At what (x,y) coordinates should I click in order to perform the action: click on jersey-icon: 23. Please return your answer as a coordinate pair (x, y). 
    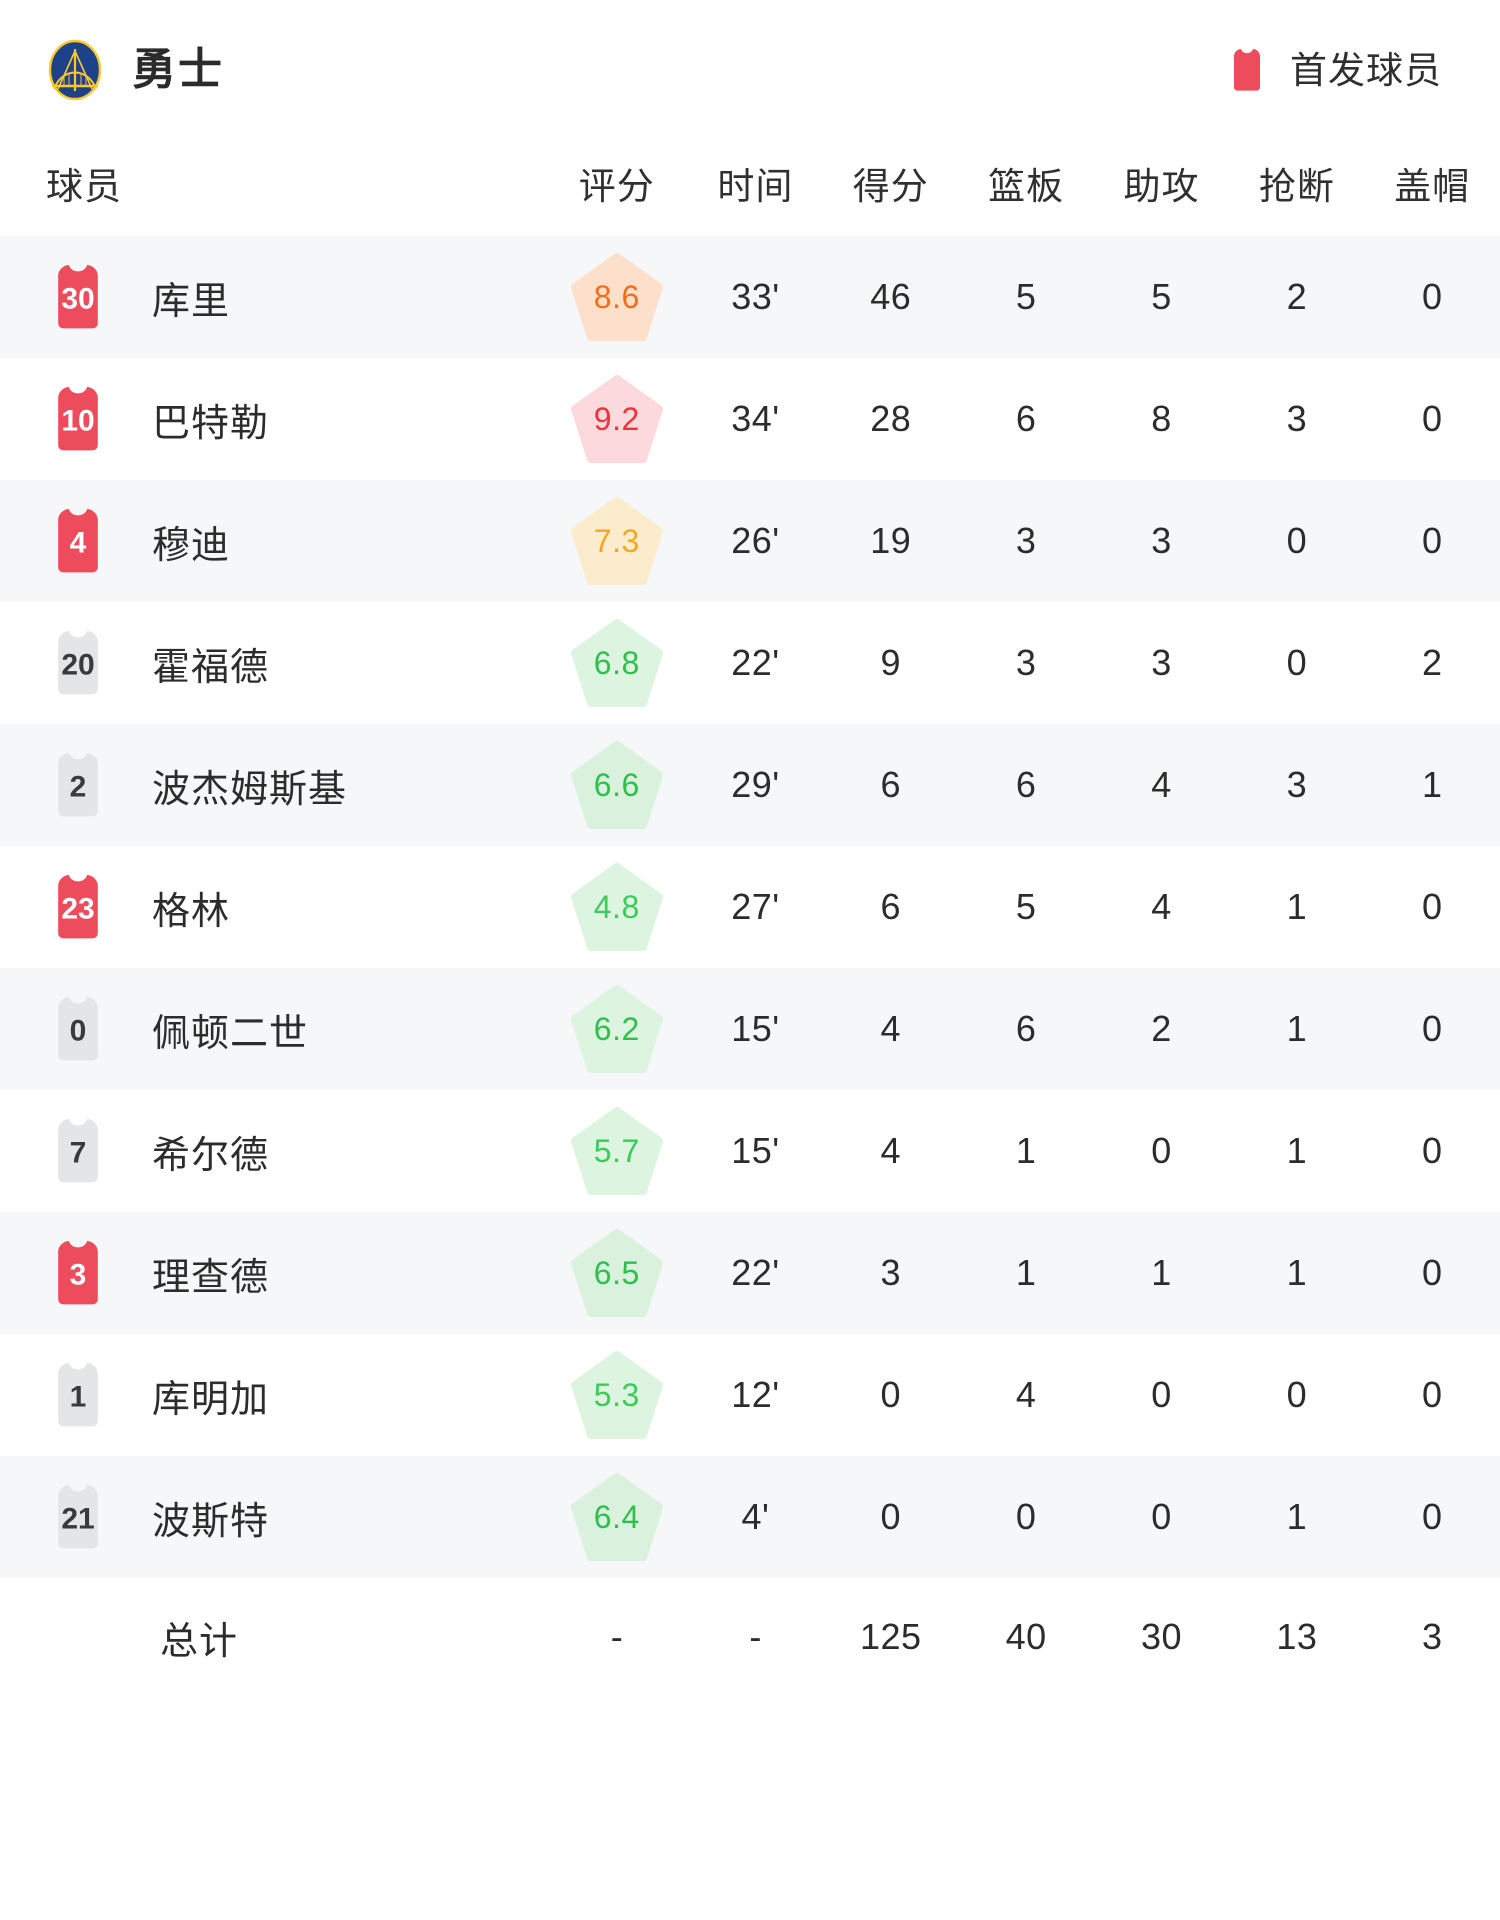
    Looking at the image, I should click on (78, 907).